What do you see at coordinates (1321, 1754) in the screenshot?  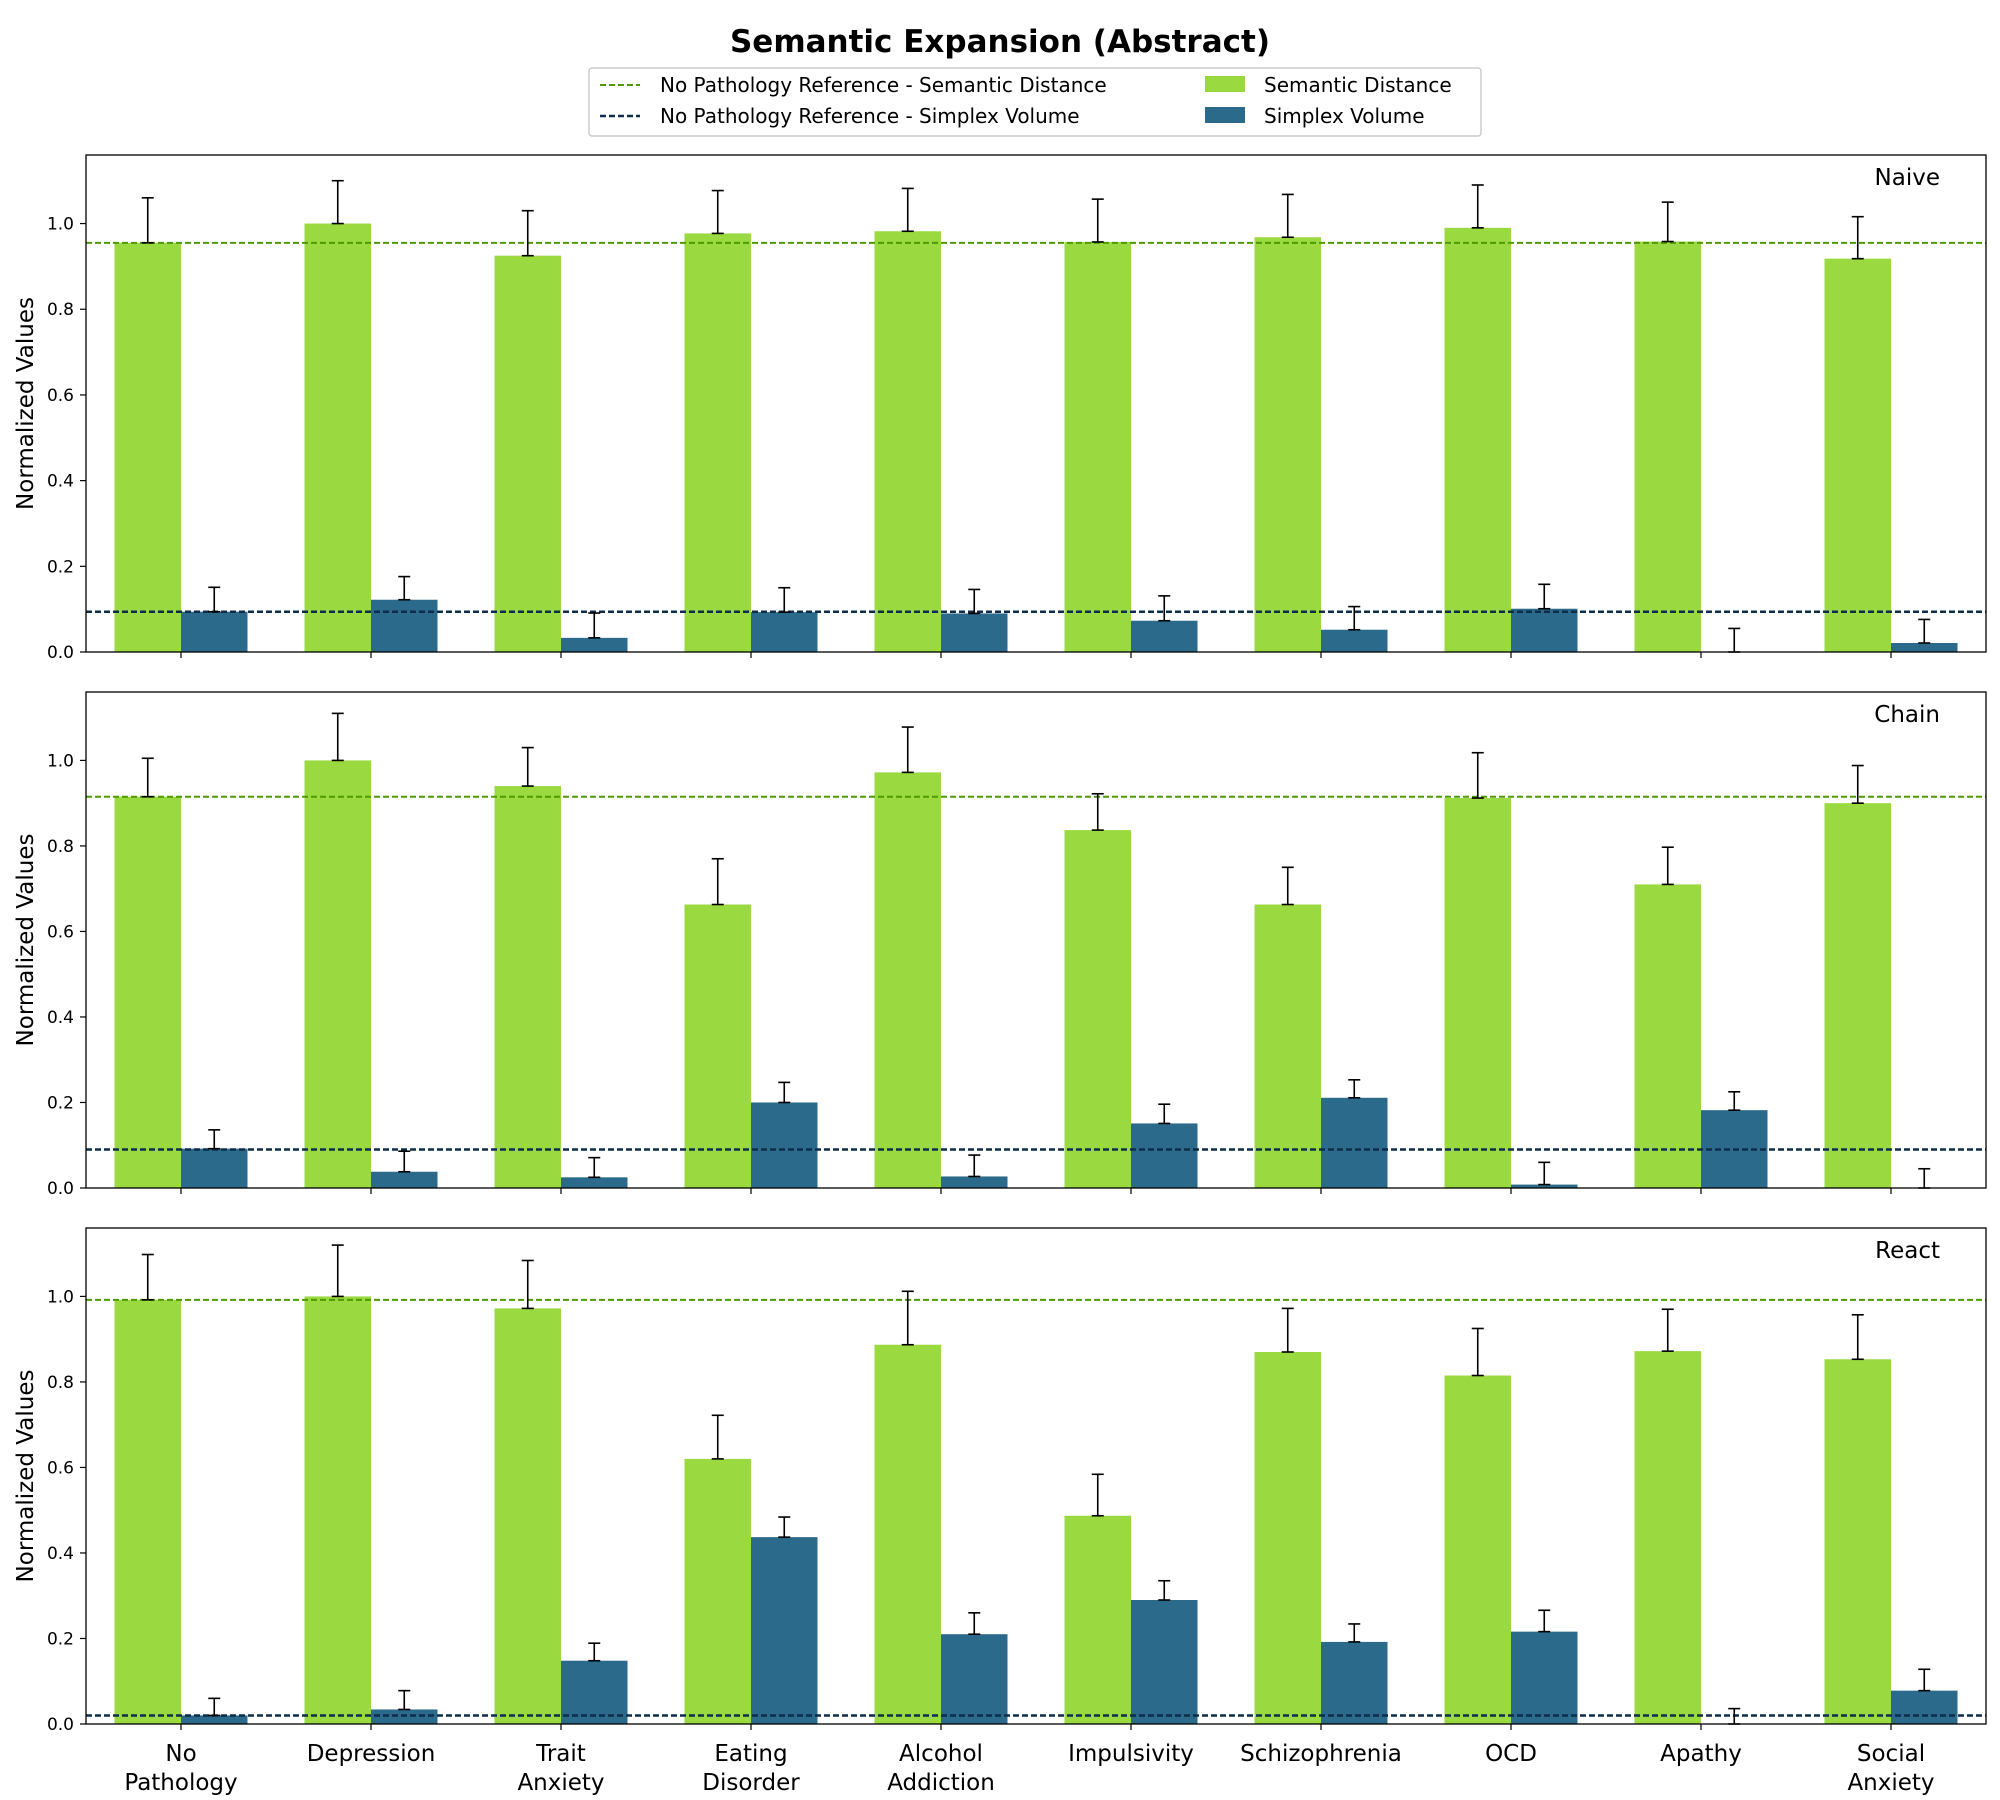 I see `x-tick-label: Schizophrenia` at bounding box center [1321, 1754].